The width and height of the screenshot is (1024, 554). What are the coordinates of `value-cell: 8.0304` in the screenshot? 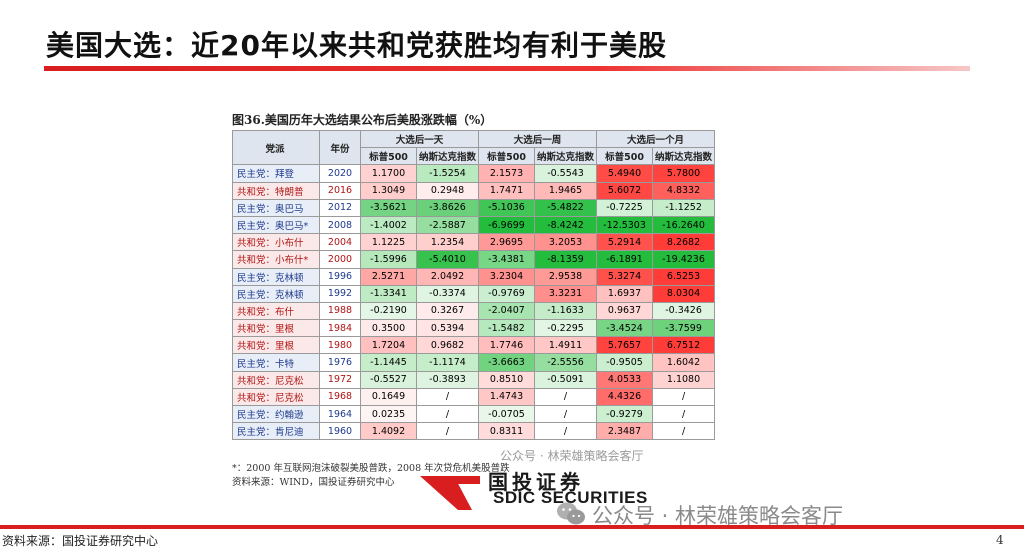 It's located at (684, 293).